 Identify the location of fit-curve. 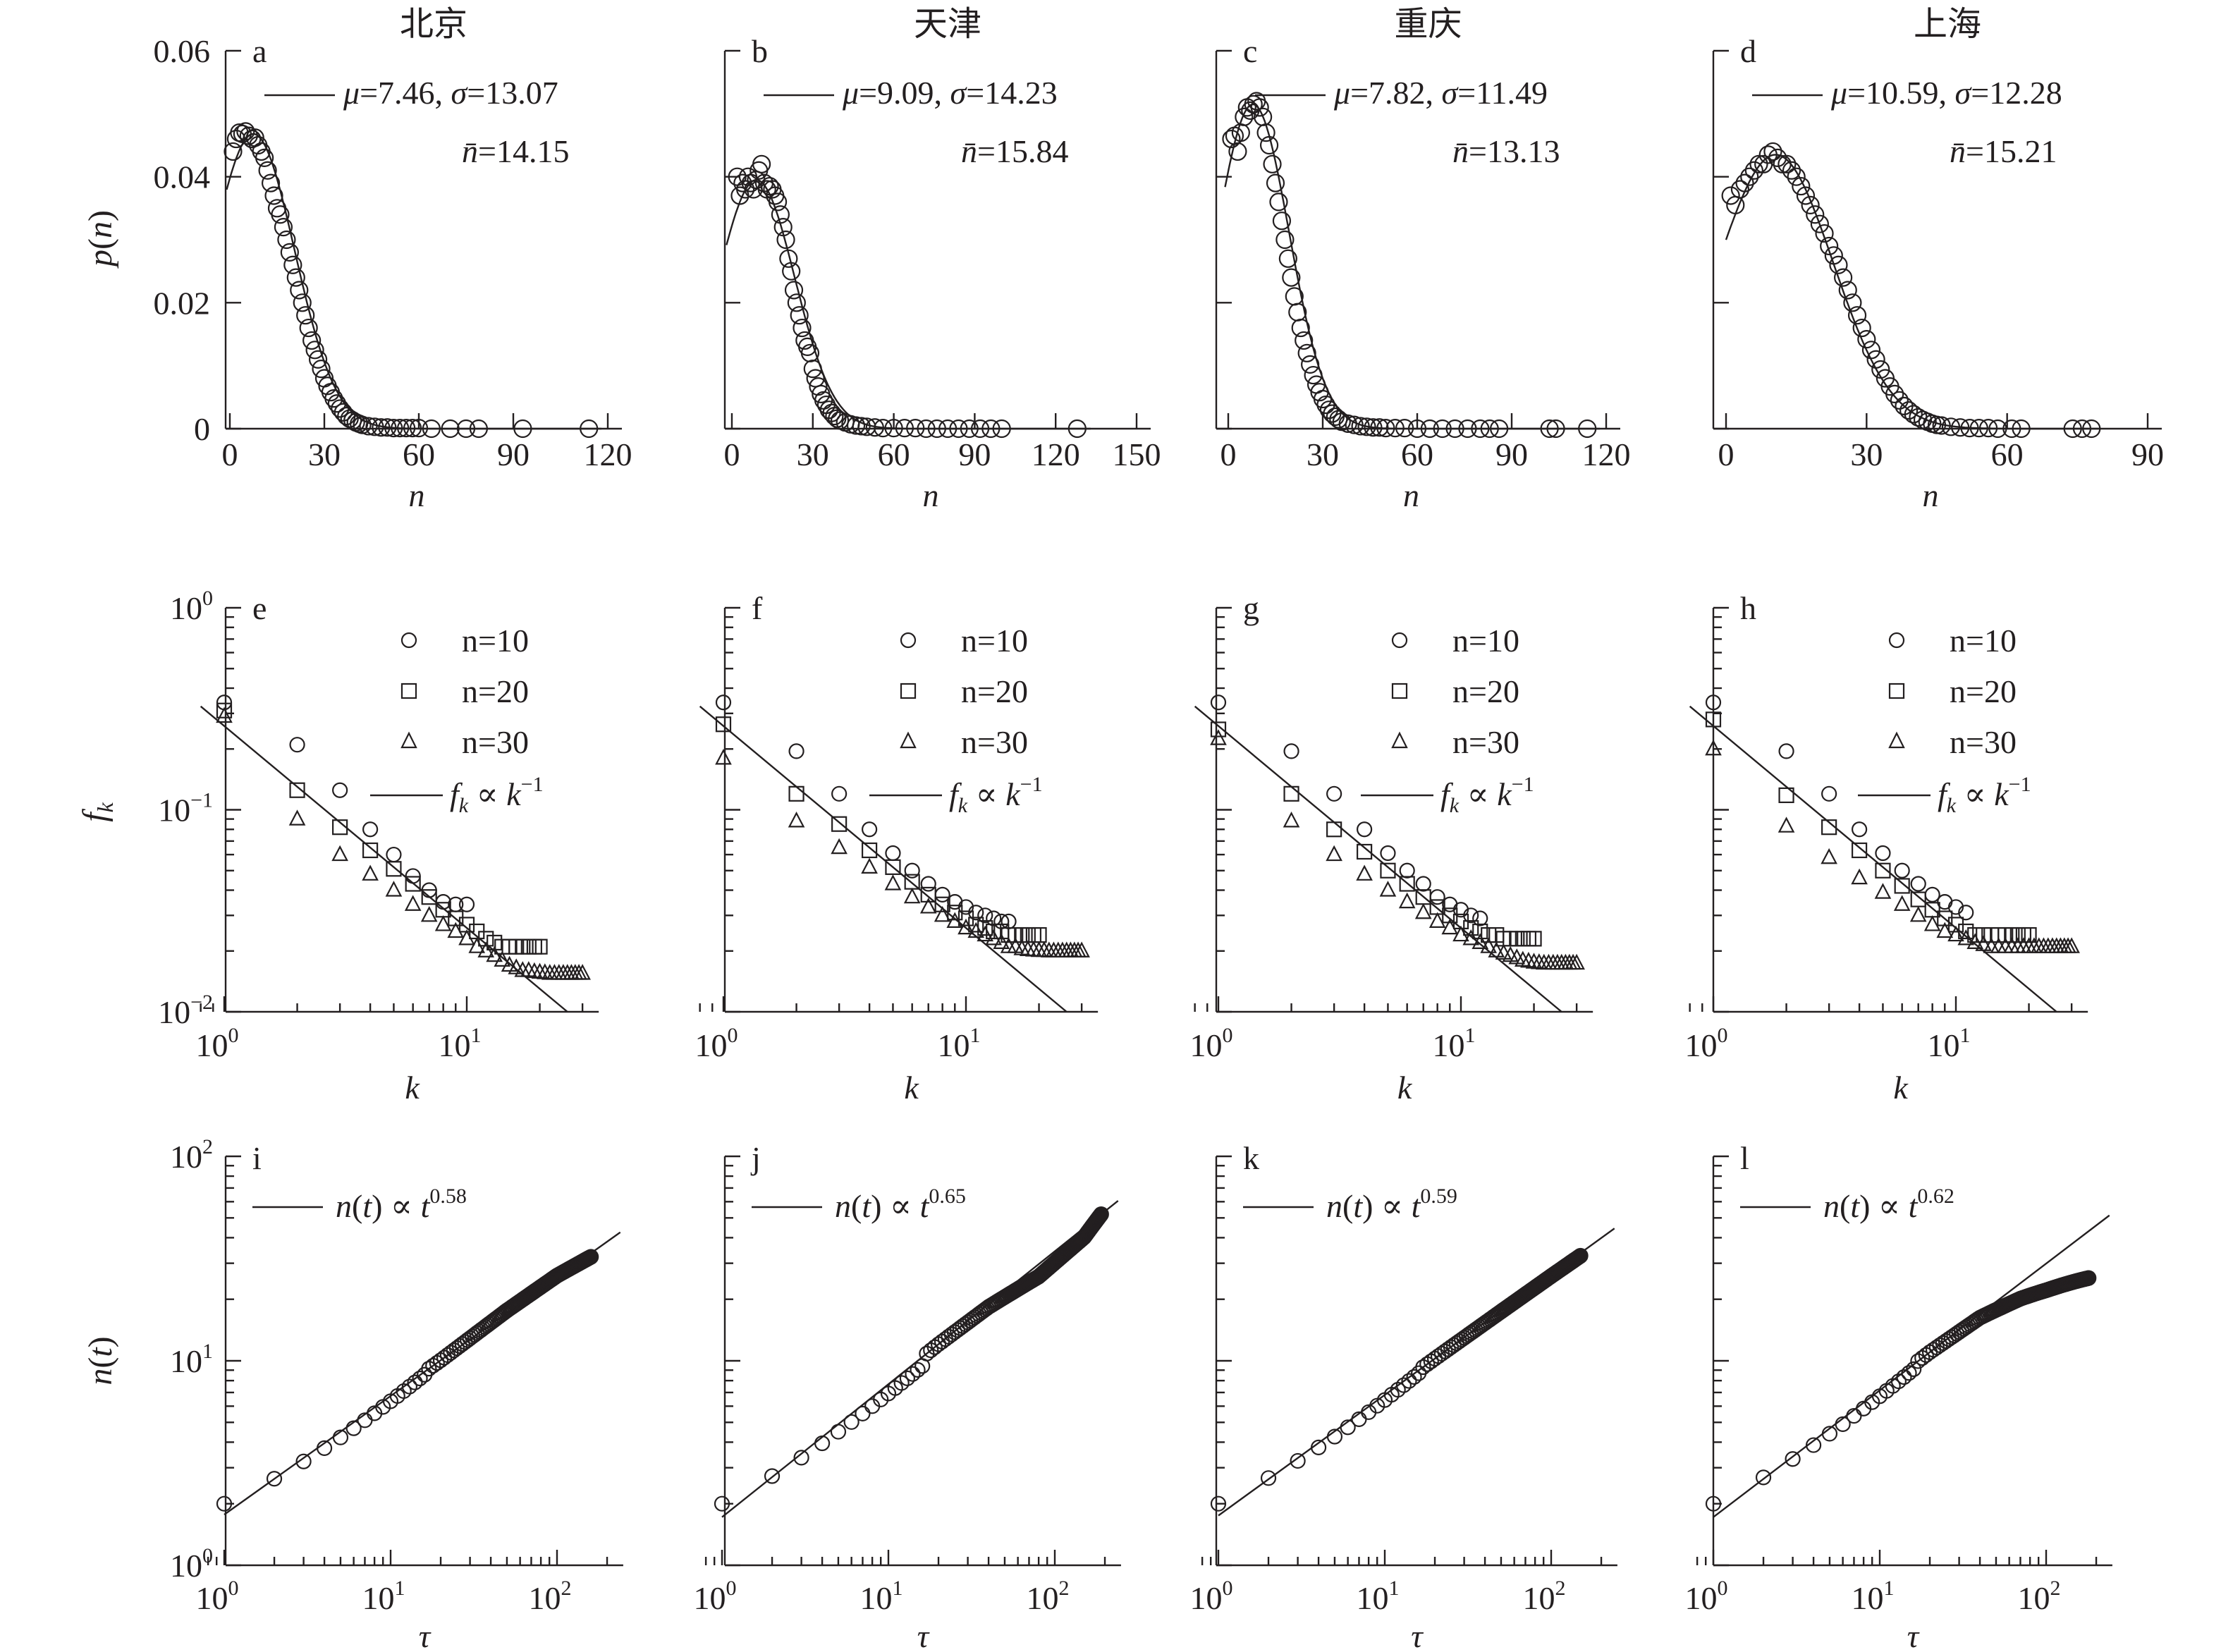
(908, 304).